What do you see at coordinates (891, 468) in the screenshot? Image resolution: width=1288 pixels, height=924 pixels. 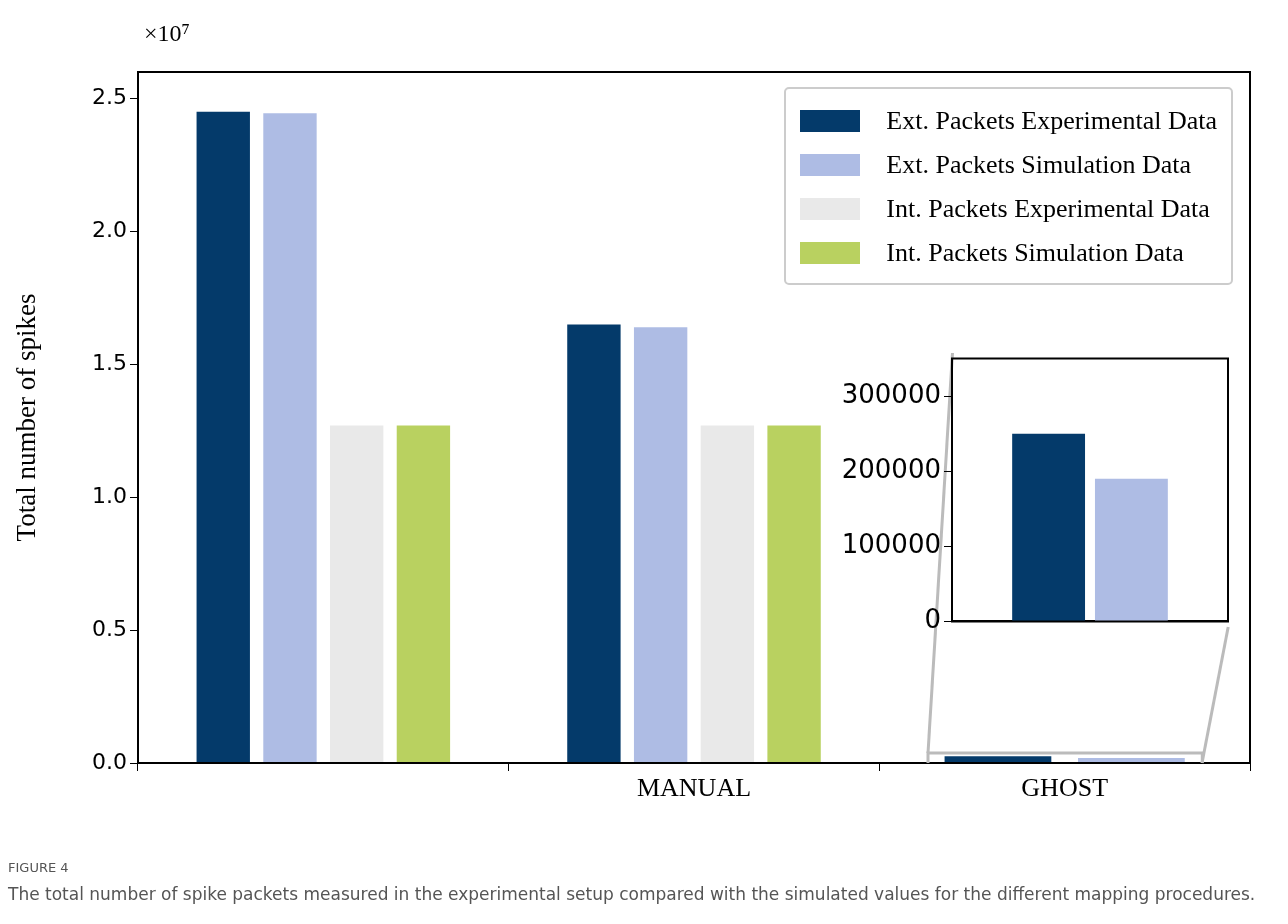 I see `y-tick-label: 200000` at bounding box center [891, 468].